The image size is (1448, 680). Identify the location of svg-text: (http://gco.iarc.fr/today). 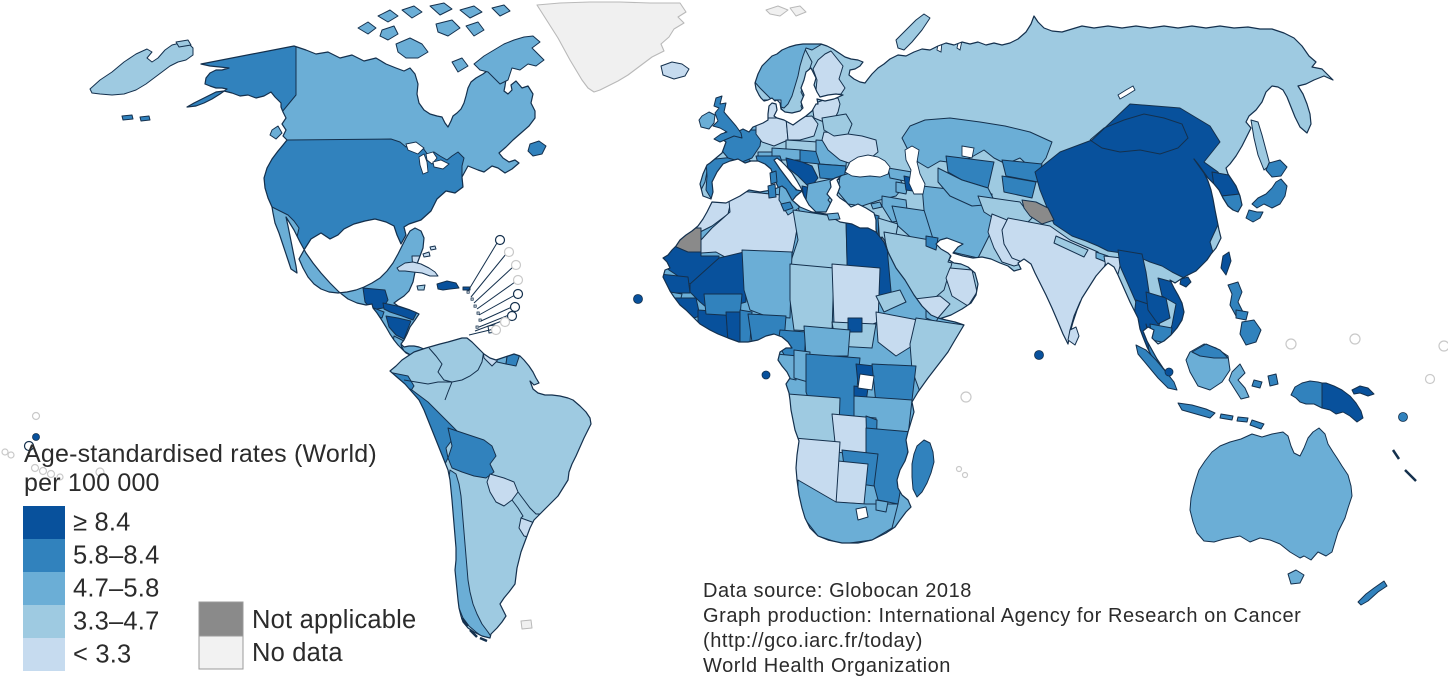
(813, 641).